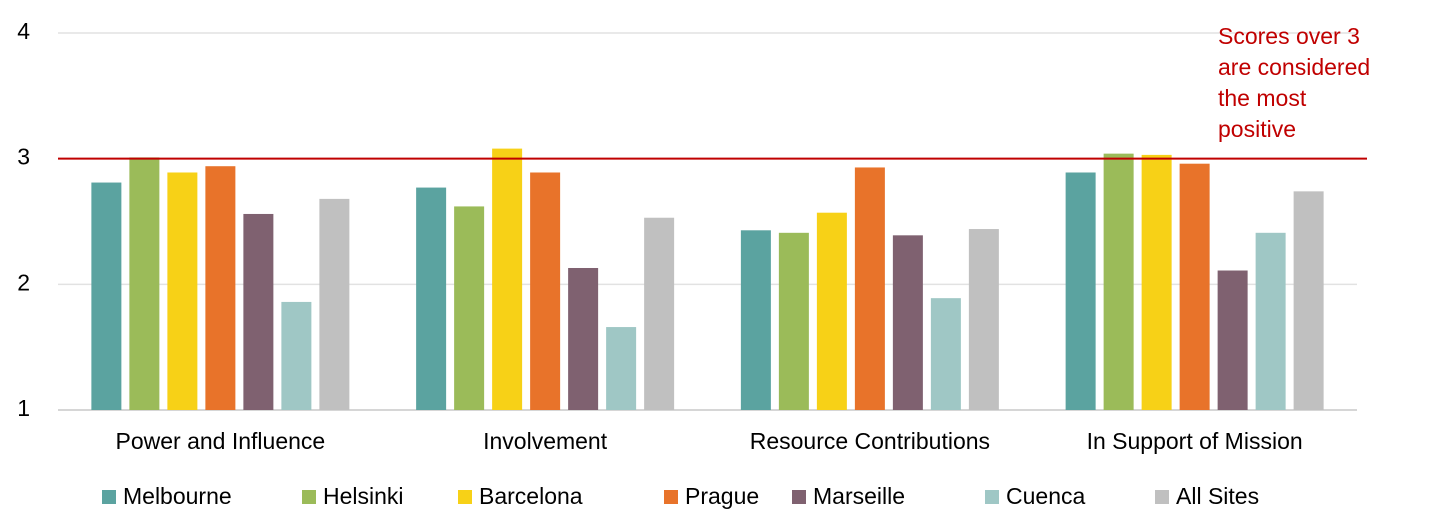 The height and width of the screenshot is (518, 1449). What do you see at coordinates (1294, 67) in the screenshot?
I see `annotation: are considered` at bounding box center [1294, 67].